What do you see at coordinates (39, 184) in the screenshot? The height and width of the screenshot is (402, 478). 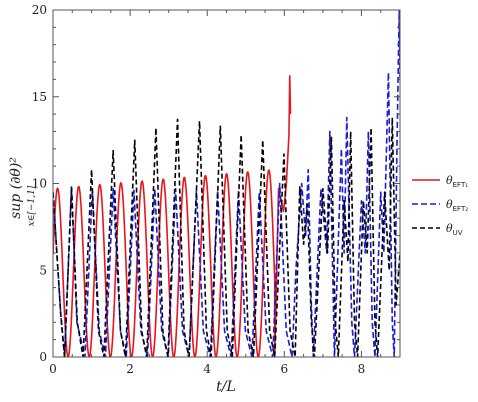 I see `y-tick-label: 10` at bounding box center [39, 184].